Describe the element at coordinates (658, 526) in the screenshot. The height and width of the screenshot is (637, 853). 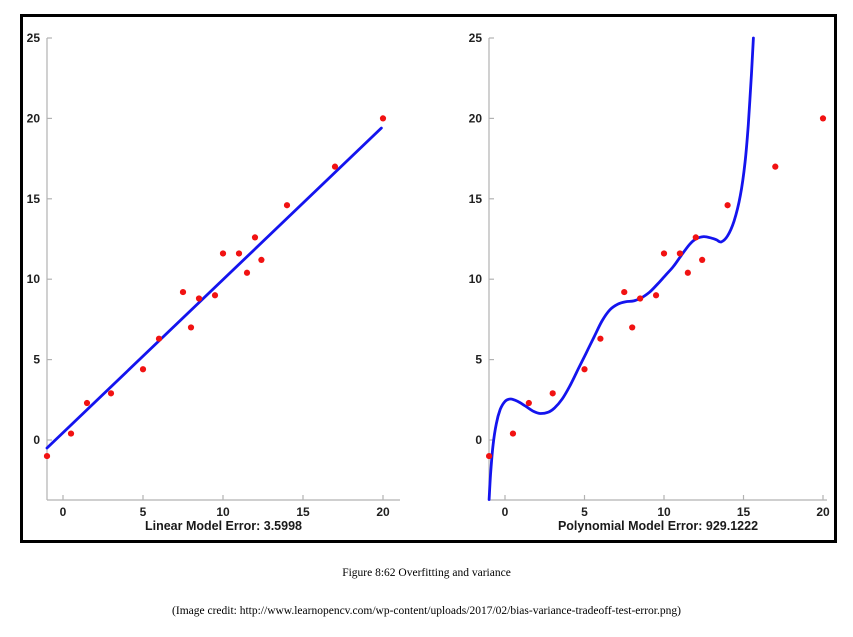
I see `plot-title: Polynomial Model Error: 929.1222` at that location.